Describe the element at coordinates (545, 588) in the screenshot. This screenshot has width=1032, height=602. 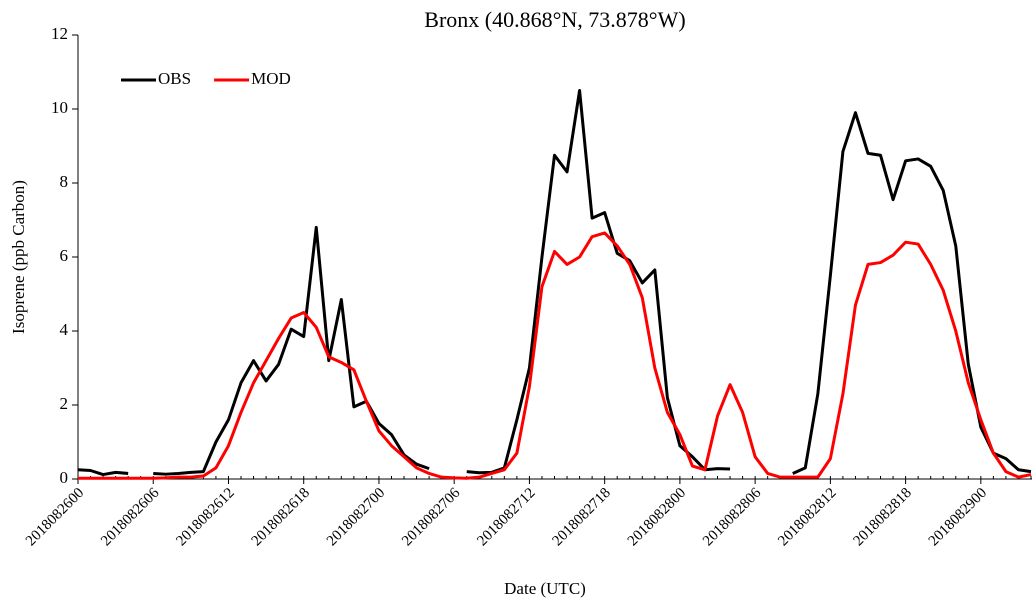
I see `x-axis-label: Date (UTC)` at that location.